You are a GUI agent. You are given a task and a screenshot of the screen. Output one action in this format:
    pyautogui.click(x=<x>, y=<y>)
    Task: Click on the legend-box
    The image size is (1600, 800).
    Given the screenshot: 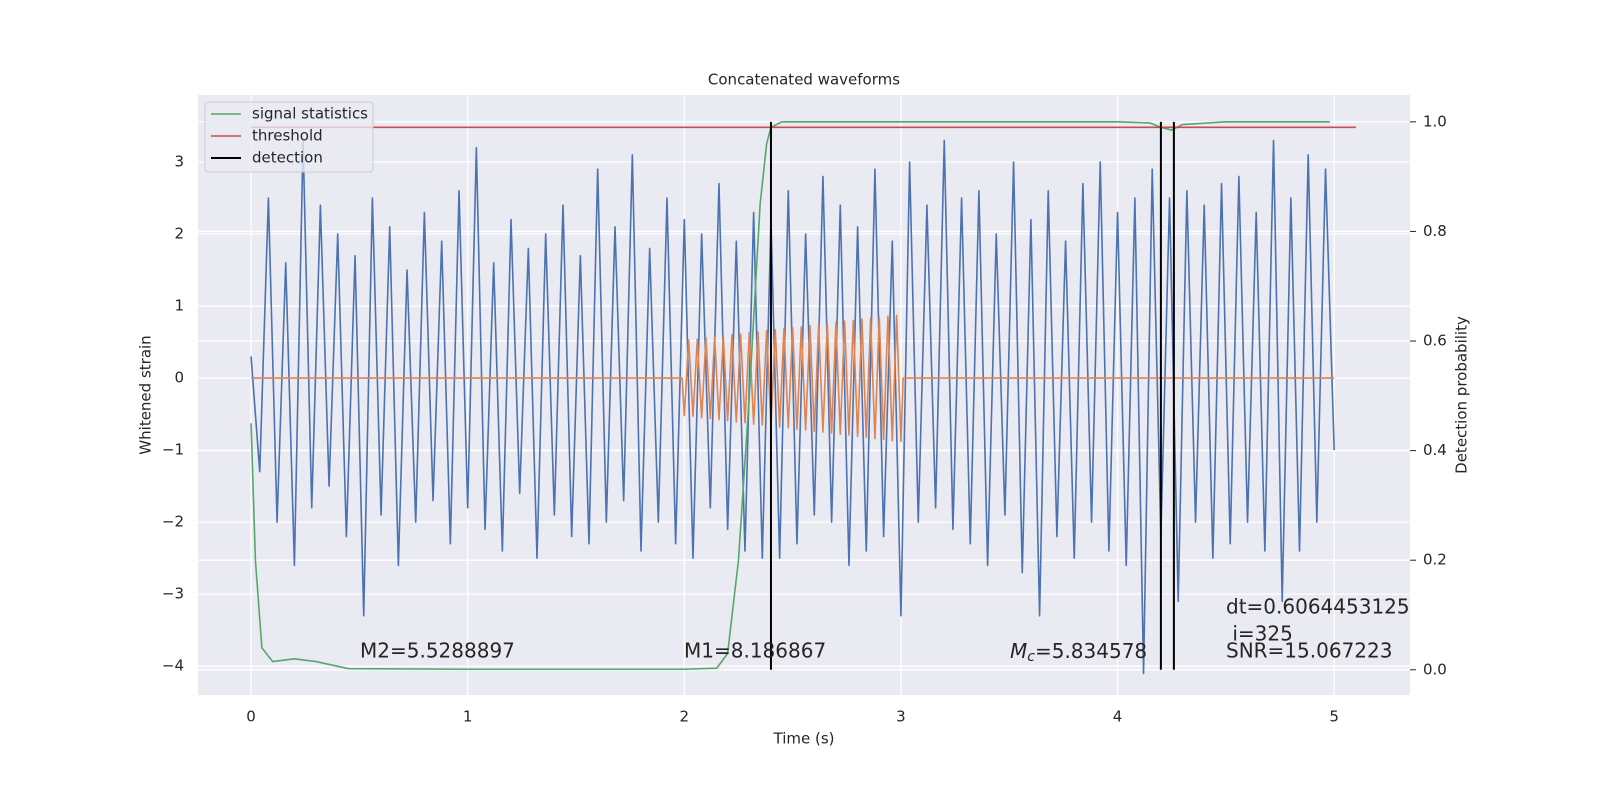 What is the action you would take?
    pyautogui.click(x=289, y=137)
    